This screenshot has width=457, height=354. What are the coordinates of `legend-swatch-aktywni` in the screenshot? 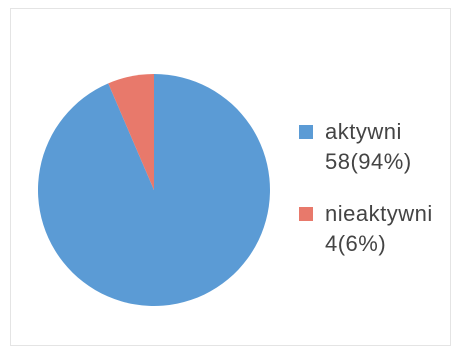 It's located at (306, 132).